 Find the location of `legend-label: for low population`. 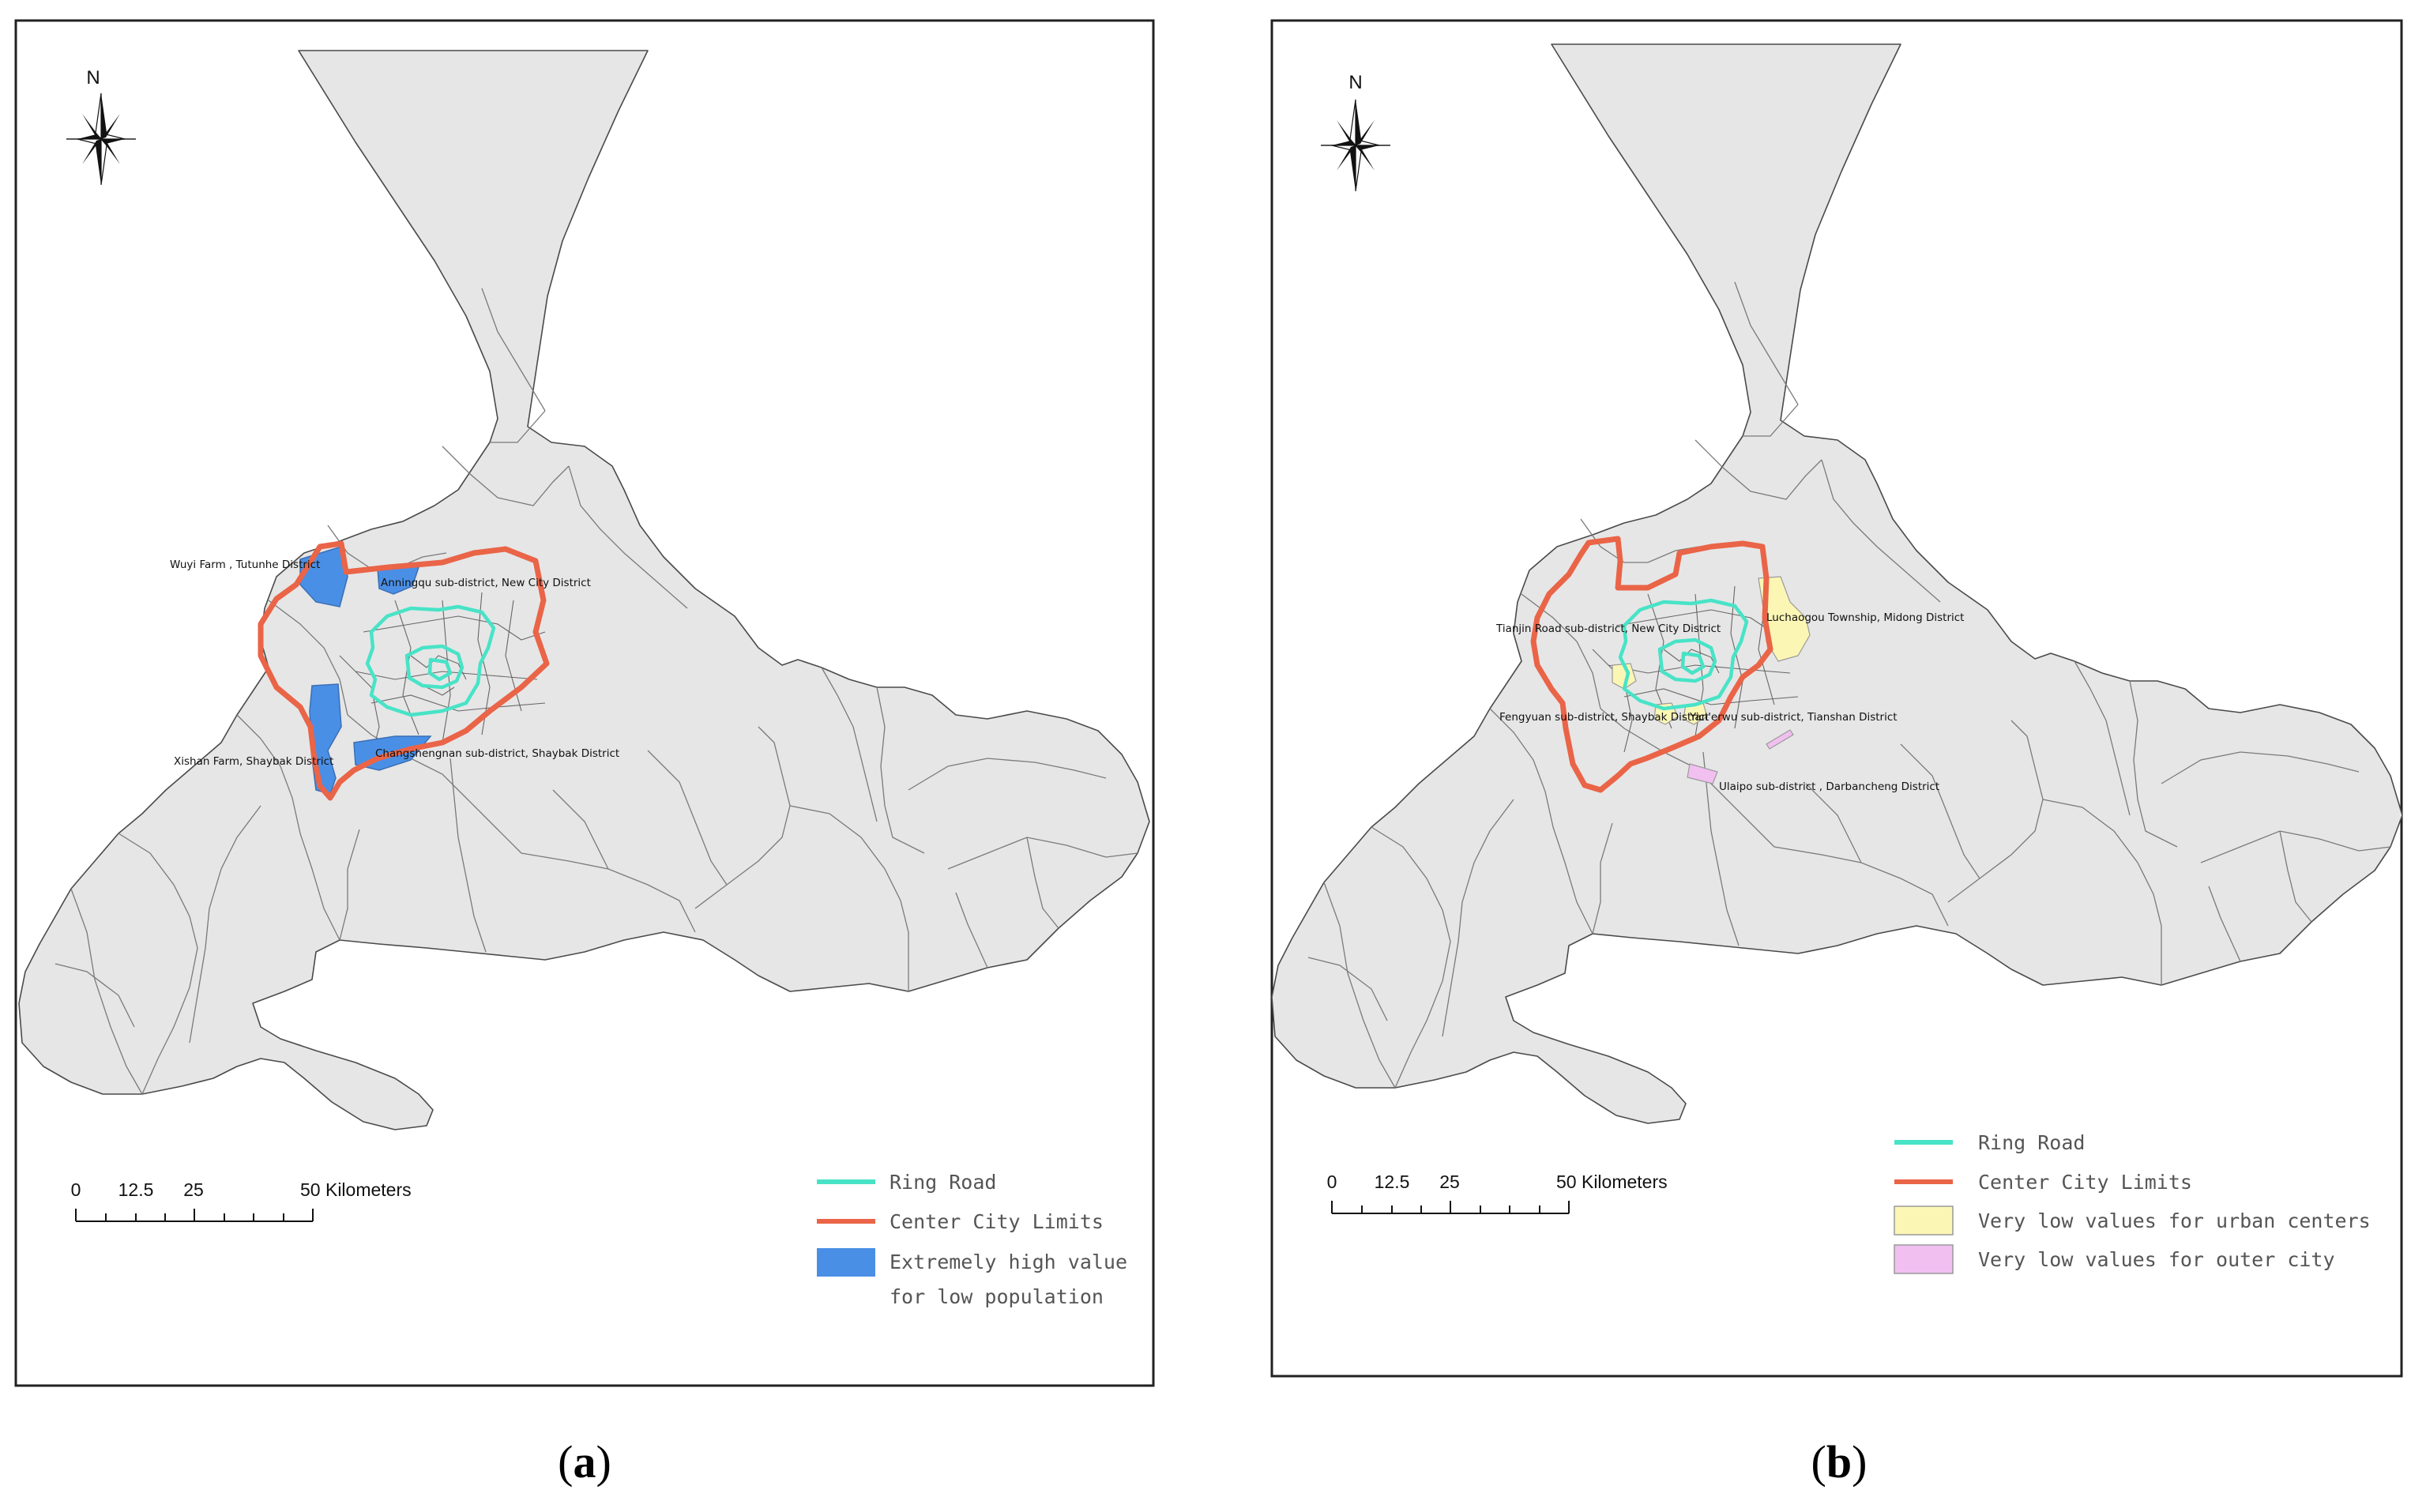

legend-label: for low population is located at coordinates (997, 1296).